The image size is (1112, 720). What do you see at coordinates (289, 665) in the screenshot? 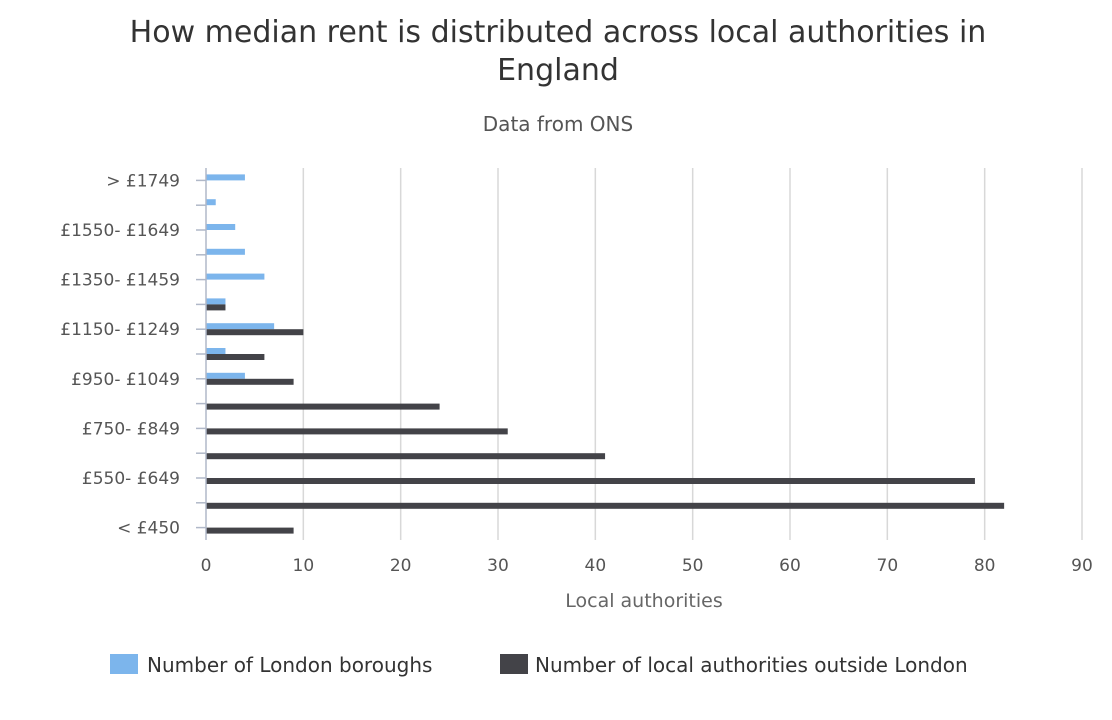
I see `legend-label: Number of London boroughs` at bounding box center [289, 665].